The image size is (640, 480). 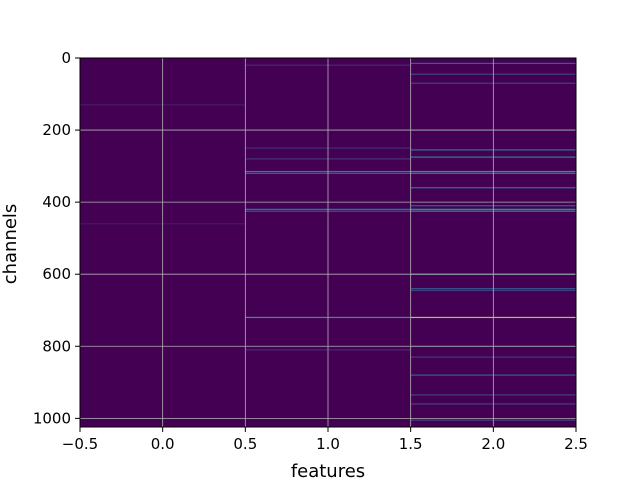 I want to click on y-tick-label: 1000, so click(x=52, y=418).